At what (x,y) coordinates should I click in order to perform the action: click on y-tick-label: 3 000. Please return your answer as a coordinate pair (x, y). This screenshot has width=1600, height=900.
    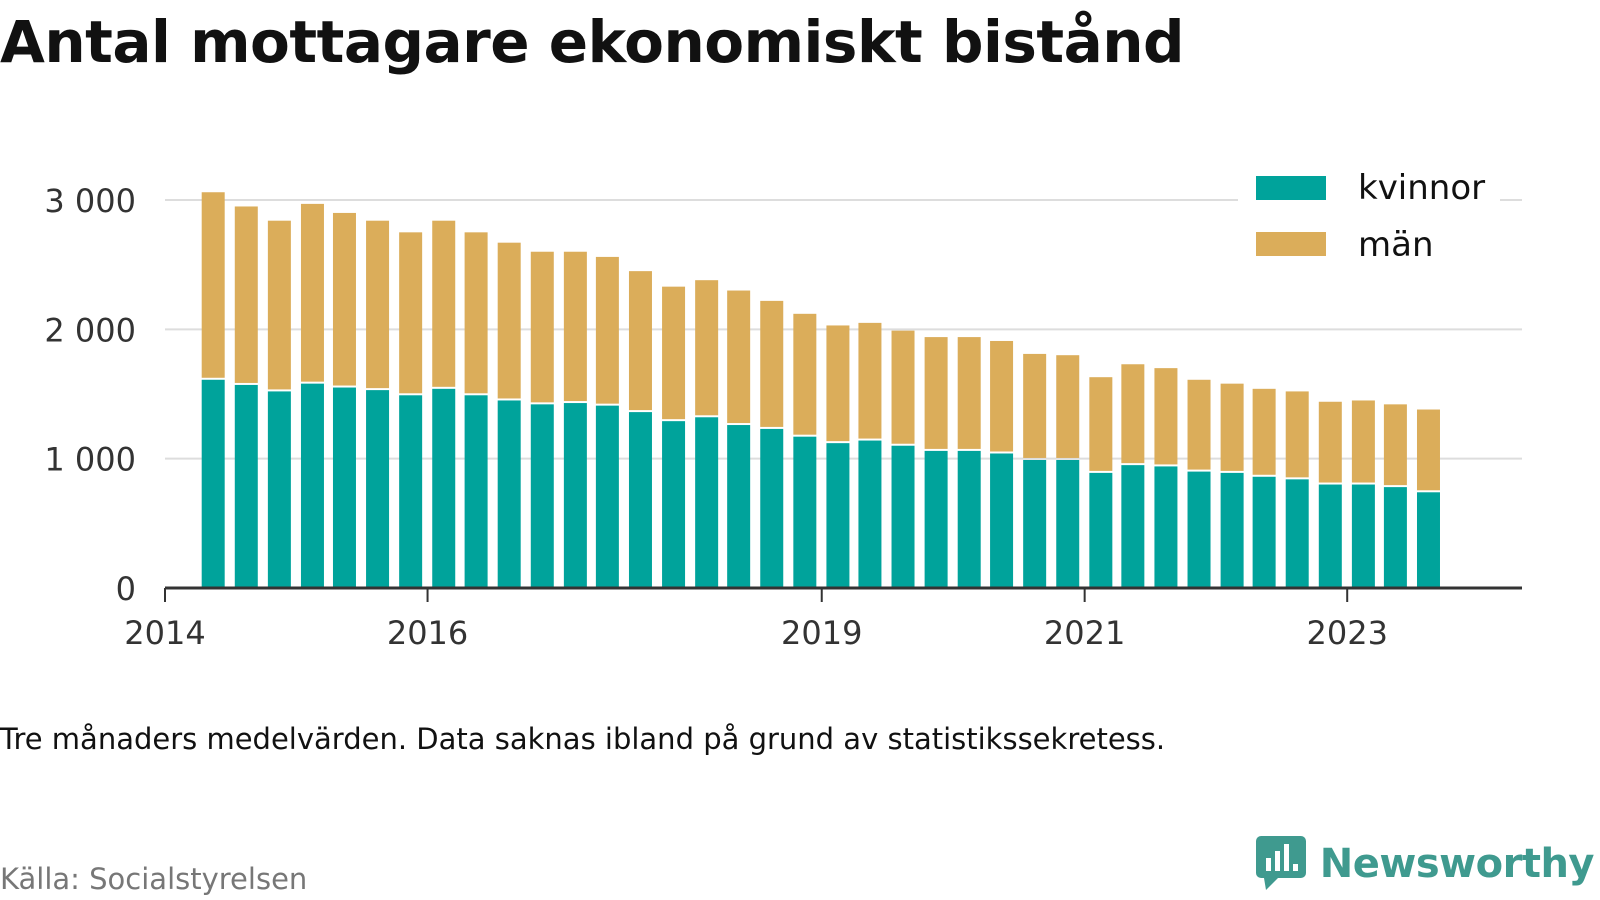
    Looking at the image, I should click on (90, 201).